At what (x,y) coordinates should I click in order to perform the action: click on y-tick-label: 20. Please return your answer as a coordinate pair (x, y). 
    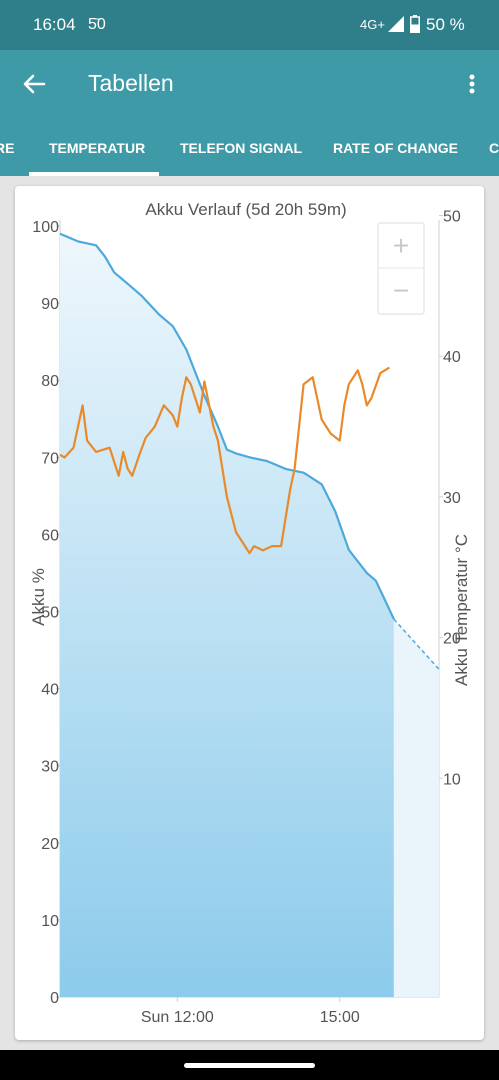
    Looking at the image, I should click on (50, 844).